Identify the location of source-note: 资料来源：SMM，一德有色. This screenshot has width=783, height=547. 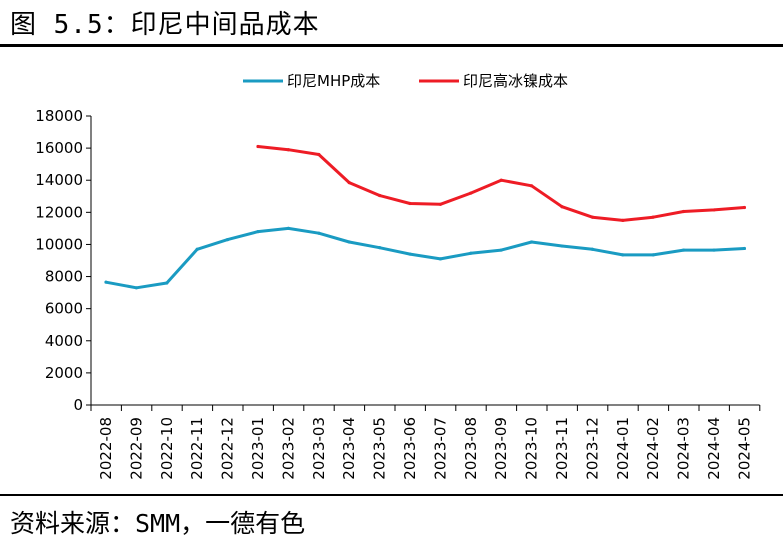
(158, 523).